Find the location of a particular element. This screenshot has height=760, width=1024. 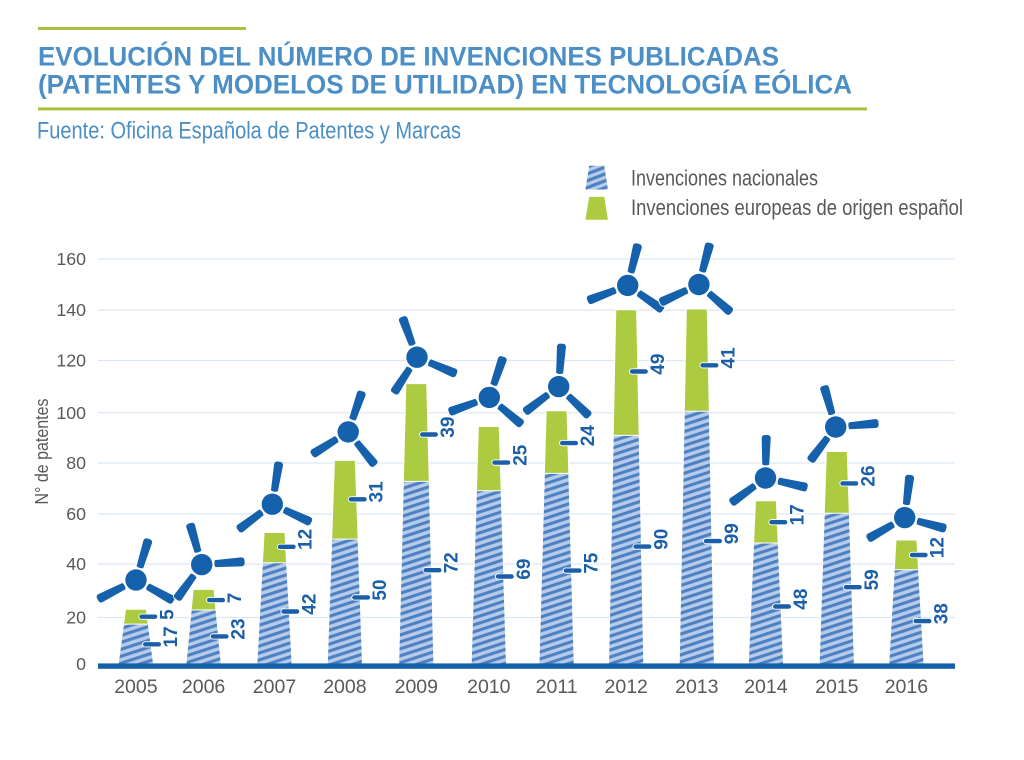

svg-text: 48 is located at coordinates (801, 599).